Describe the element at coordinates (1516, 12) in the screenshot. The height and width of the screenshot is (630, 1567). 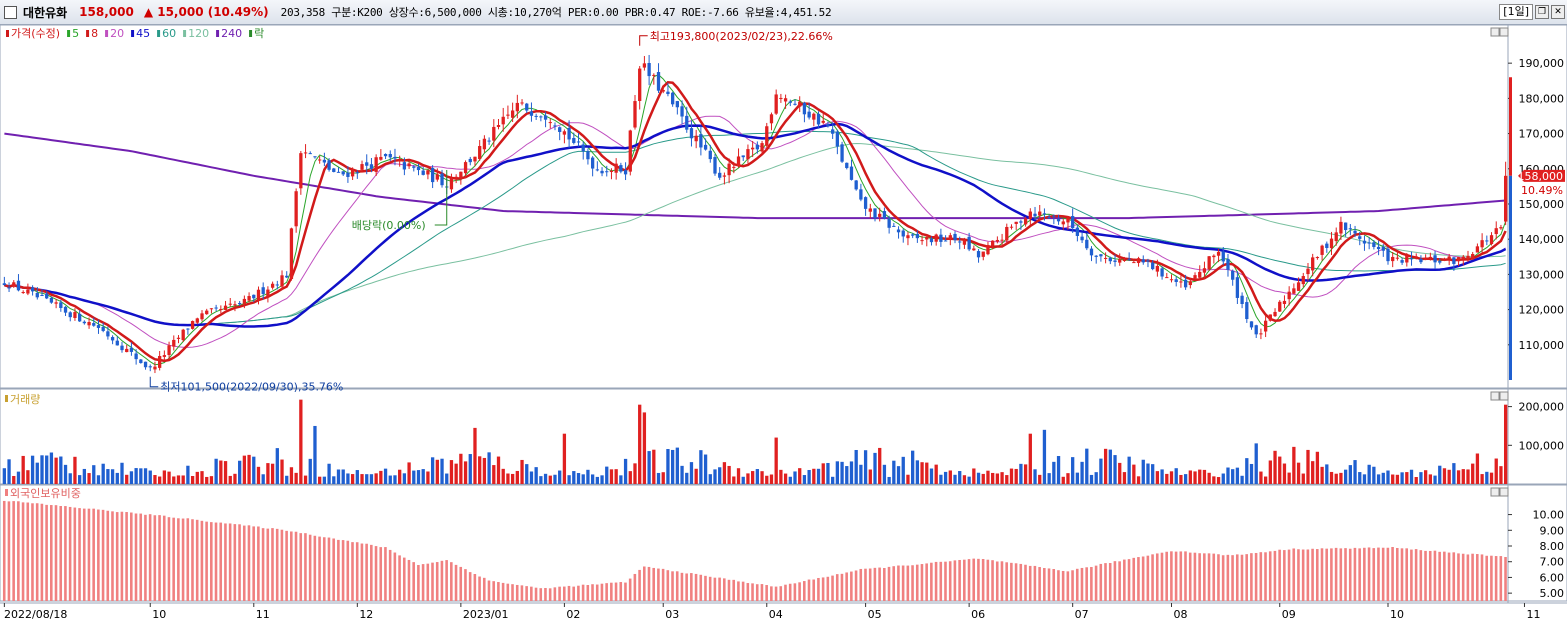
I see `period-selector: [1일]` at that location.